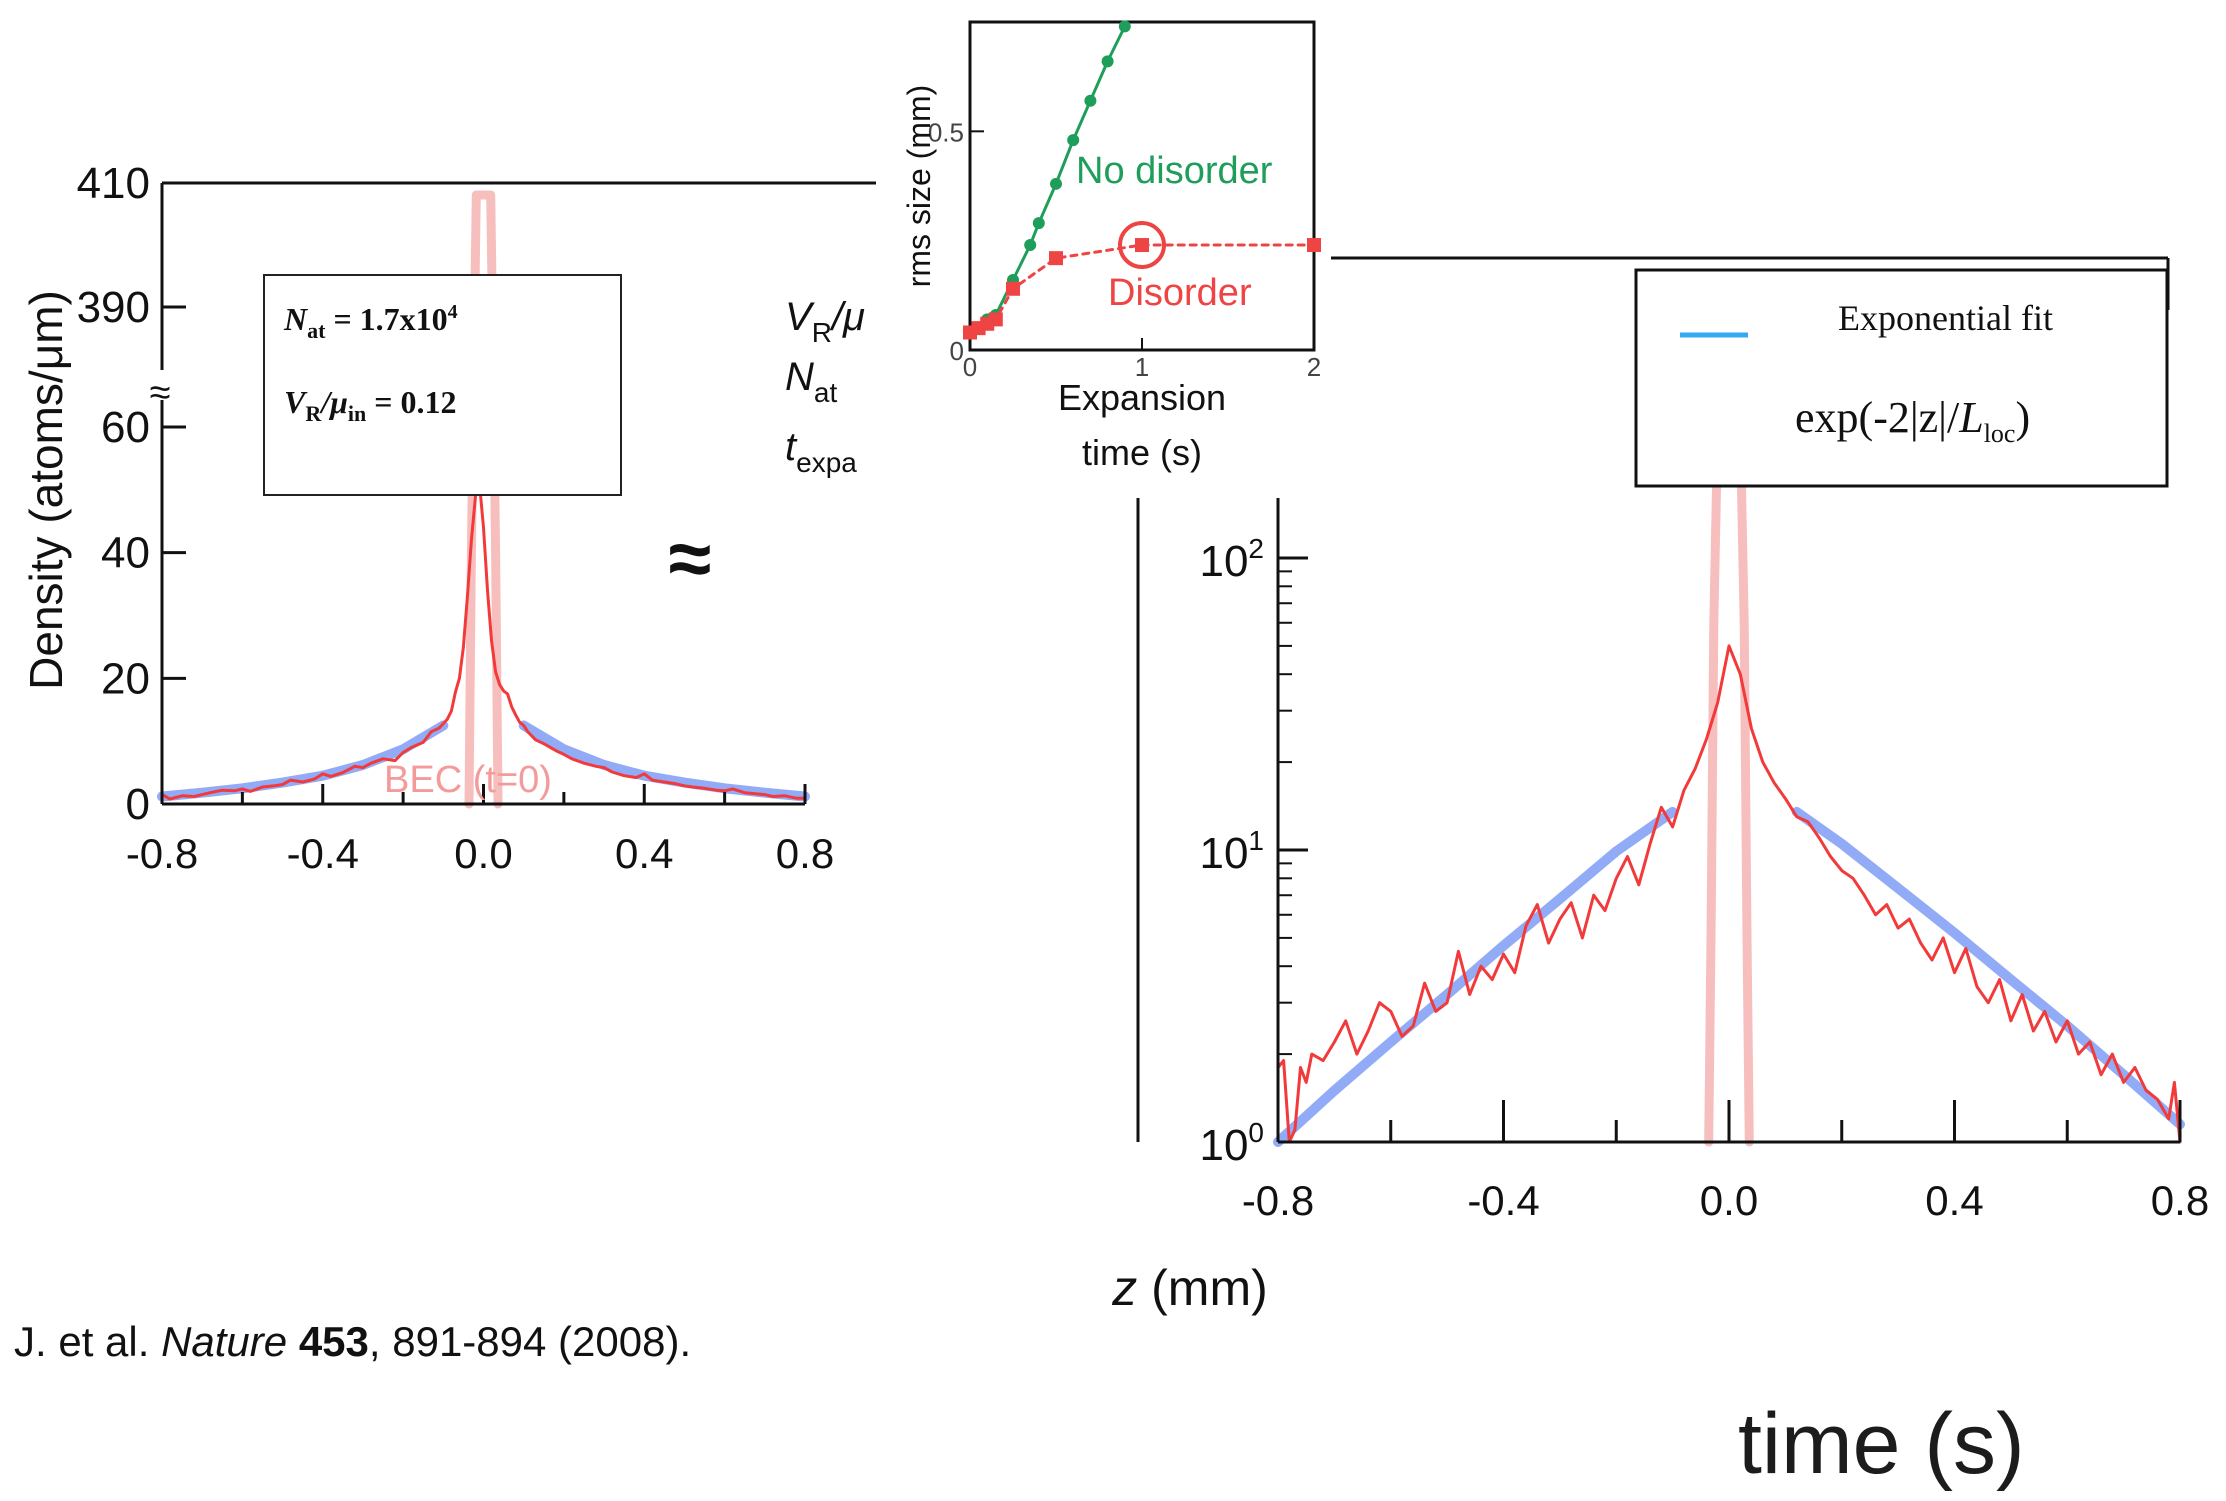 The height and width of the screenshot is (1501, 2226). I want to click on inset-x-tick-label: 2, so click(1314, 367).